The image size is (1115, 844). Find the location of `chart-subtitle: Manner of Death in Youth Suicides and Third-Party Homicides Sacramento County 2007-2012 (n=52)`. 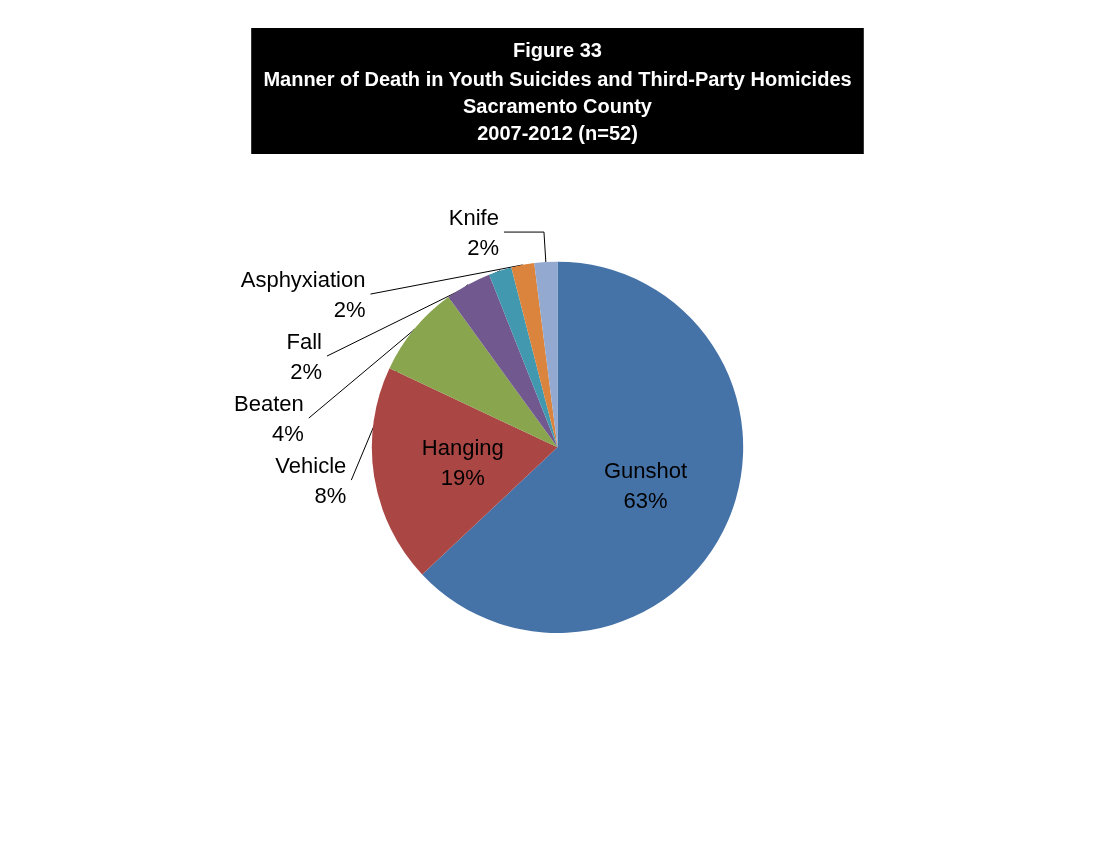

chart-subtitle: Manner of Death in Youth Suicides and Third-Party Homicides Sacramento County 2007-2012 (n=52) is located at coordinates (557, 105).